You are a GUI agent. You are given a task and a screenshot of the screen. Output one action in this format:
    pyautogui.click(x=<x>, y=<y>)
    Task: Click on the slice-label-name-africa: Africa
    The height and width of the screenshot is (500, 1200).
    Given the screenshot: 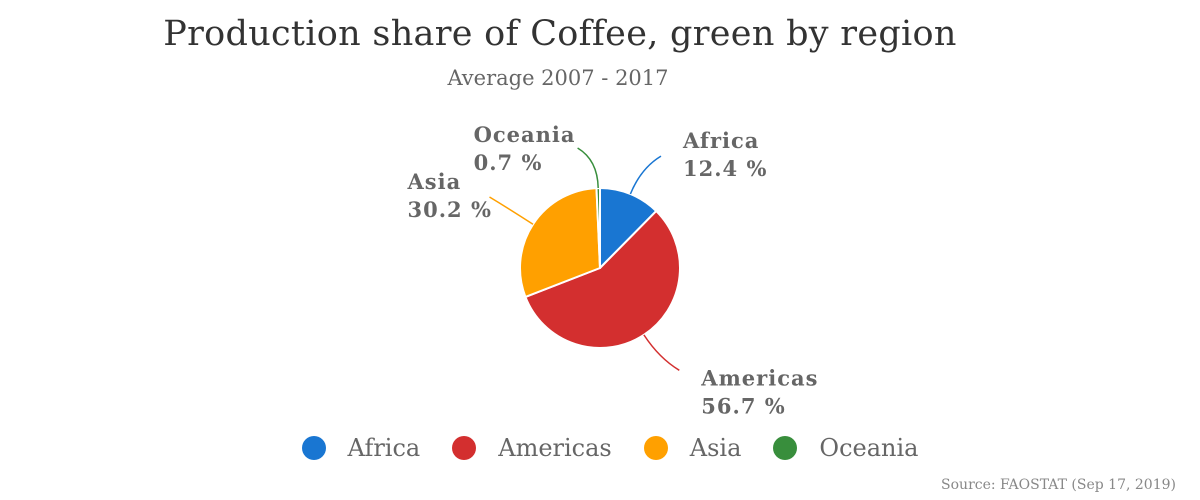 What is the action you would take?
    pyautogui.click(x=720, y=140)
    